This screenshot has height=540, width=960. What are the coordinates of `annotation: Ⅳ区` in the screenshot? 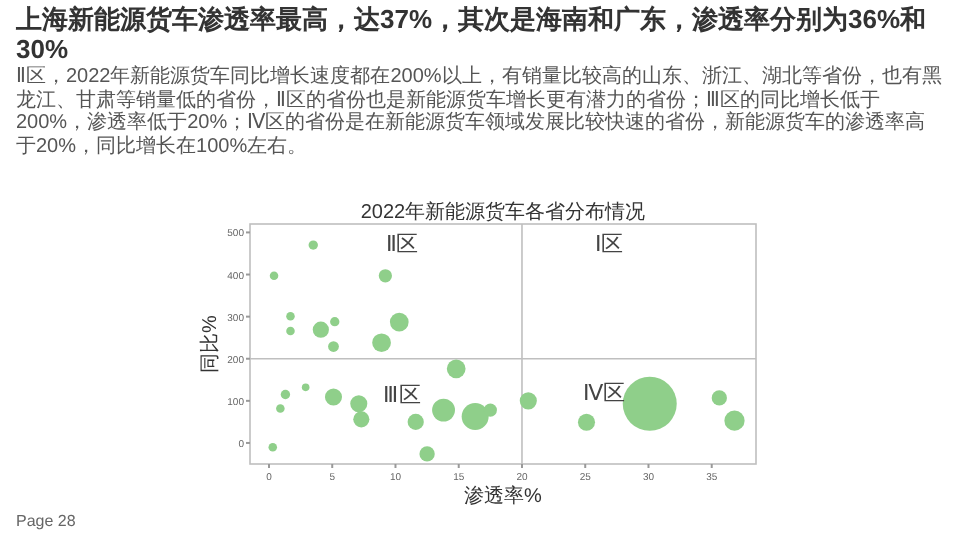 It's located at (604, 394).